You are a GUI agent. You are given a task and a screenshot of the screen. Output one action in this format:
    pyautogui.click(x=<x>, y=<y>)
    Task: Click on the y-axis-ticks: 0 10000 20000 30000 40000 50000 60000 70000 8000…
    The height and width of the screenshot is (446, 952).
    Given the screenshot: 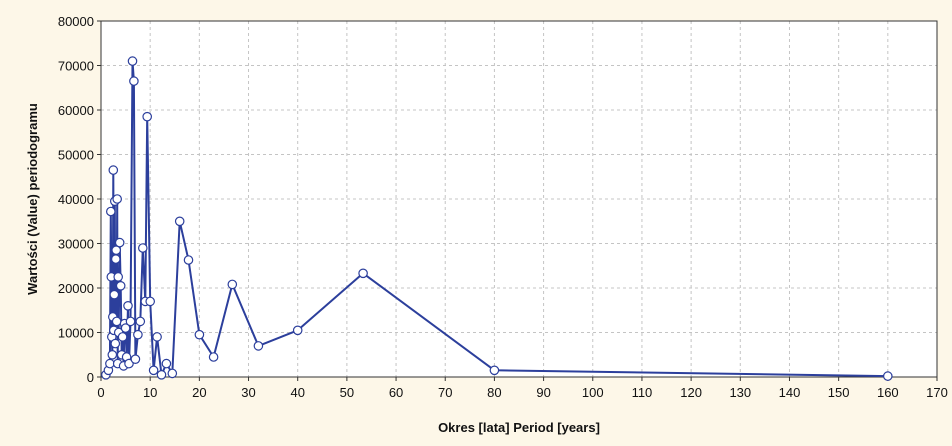 What is the action you would take?
    pyautogui.click(x=79, y=199)
    